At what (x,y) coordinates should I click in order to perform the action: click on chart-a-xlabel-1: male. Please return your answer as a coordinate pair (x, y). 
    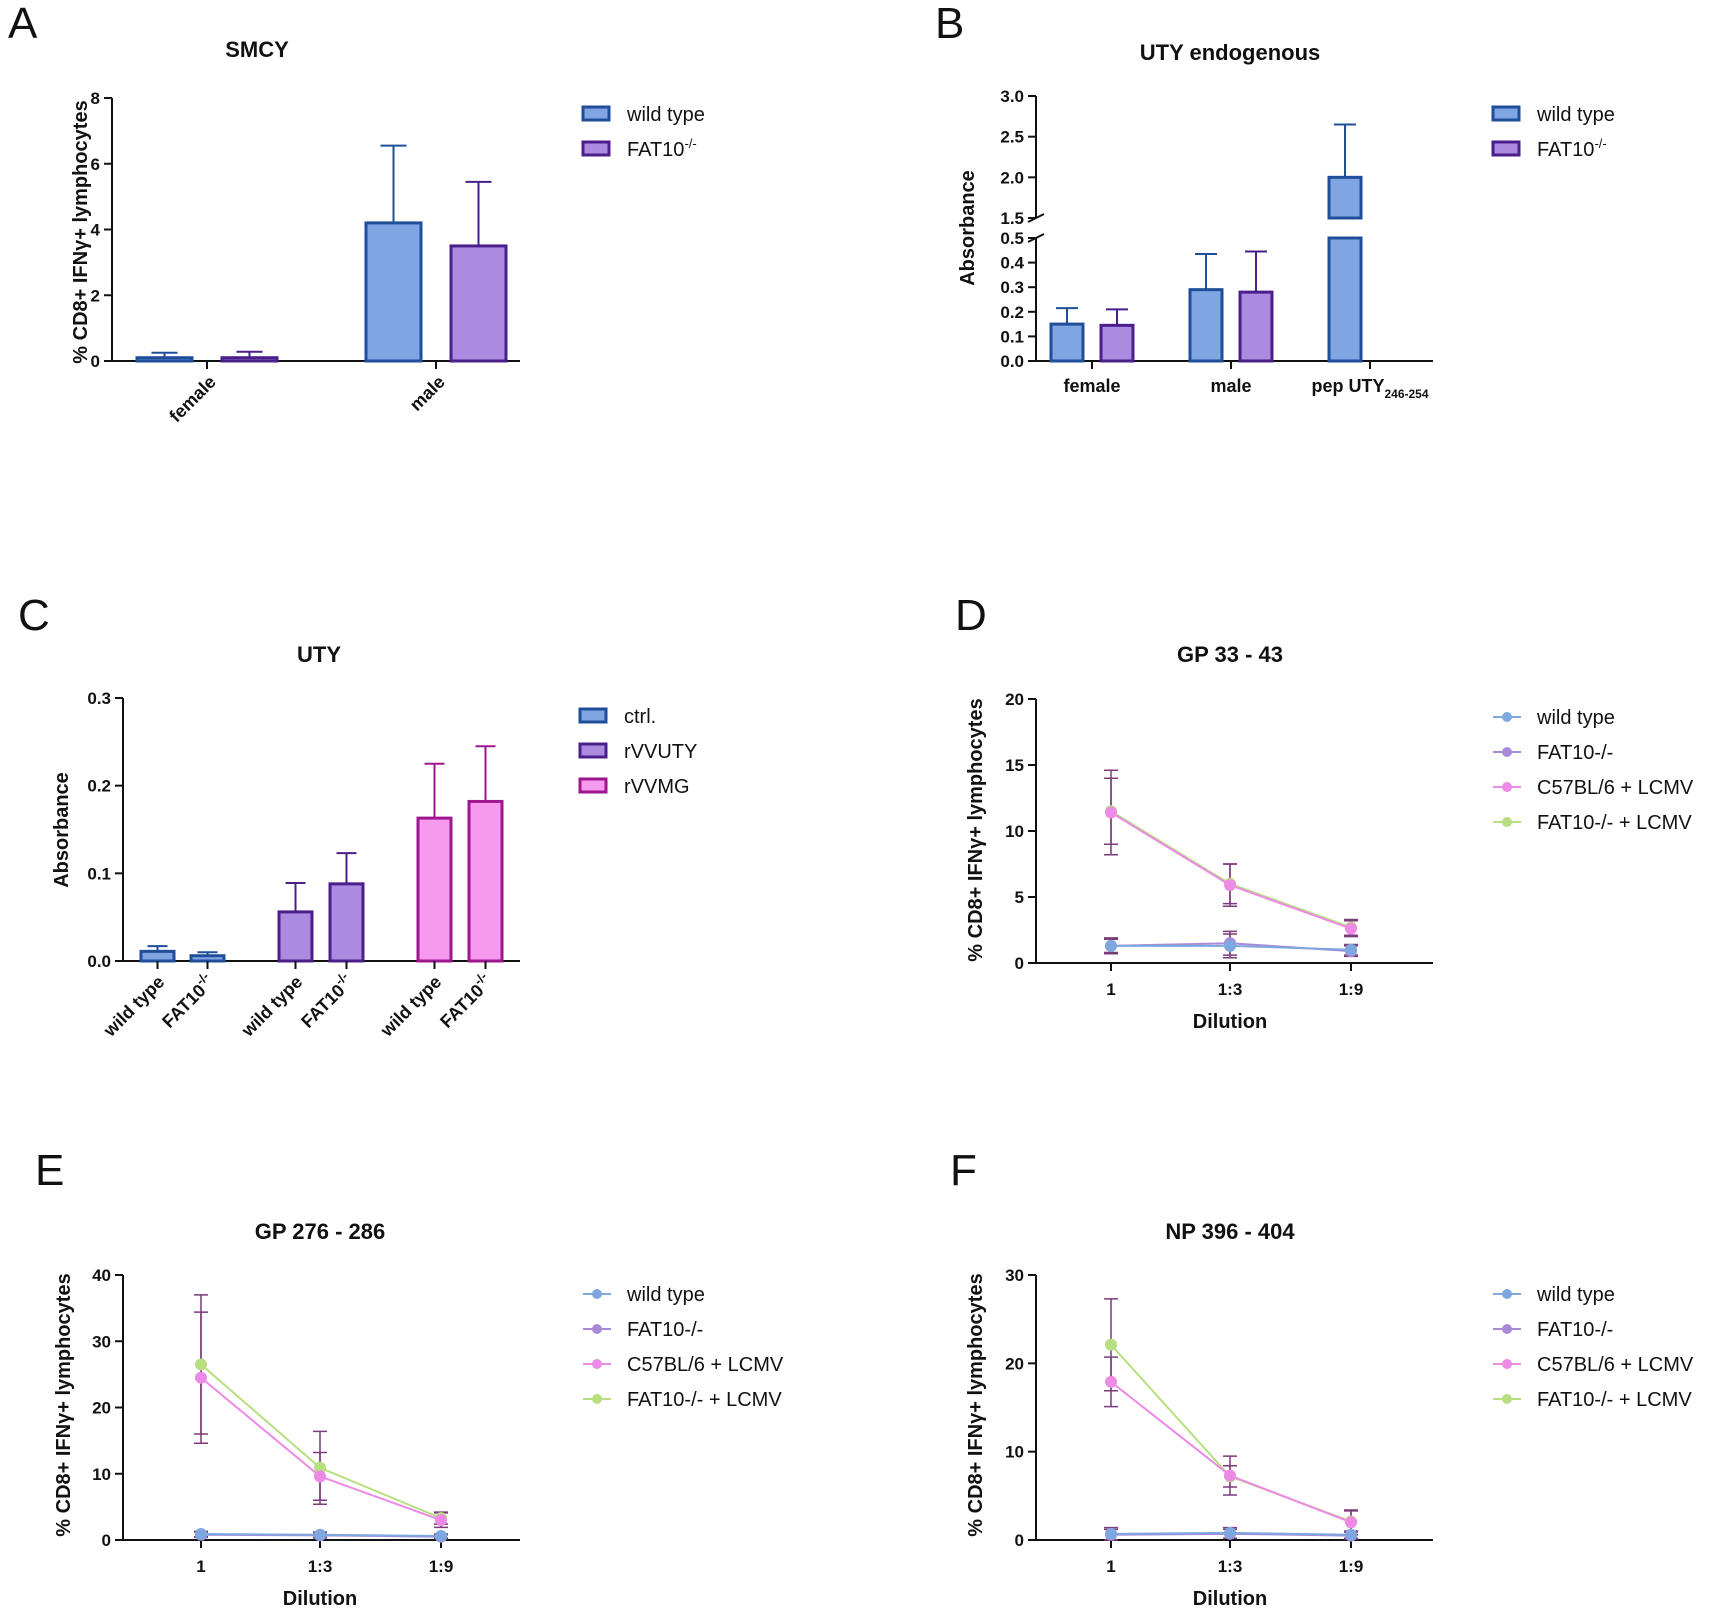
    Looking at the image, I should click on (427, 393).